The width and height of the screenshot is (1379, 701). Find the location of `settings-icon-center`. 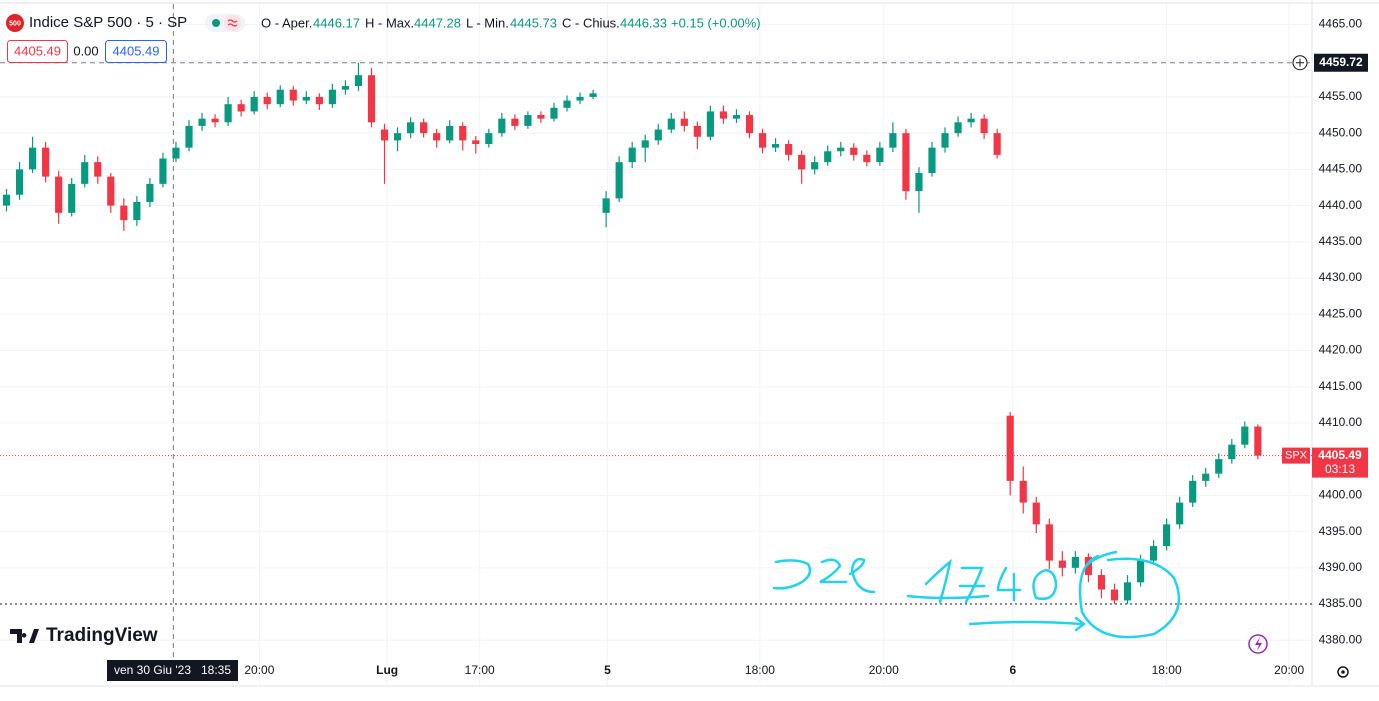

settings-icon-center is located at coordinates (1343, 672).